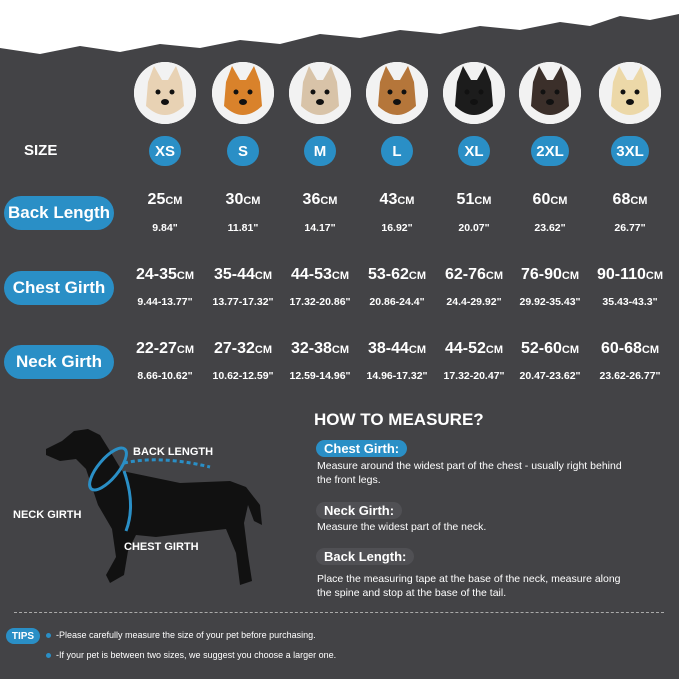  What do you see at coordinates (397, 376) in the screenshot?
I see `neck_girth-inch-cell: 14.96-17.32"` at bounding box center [397, 376].